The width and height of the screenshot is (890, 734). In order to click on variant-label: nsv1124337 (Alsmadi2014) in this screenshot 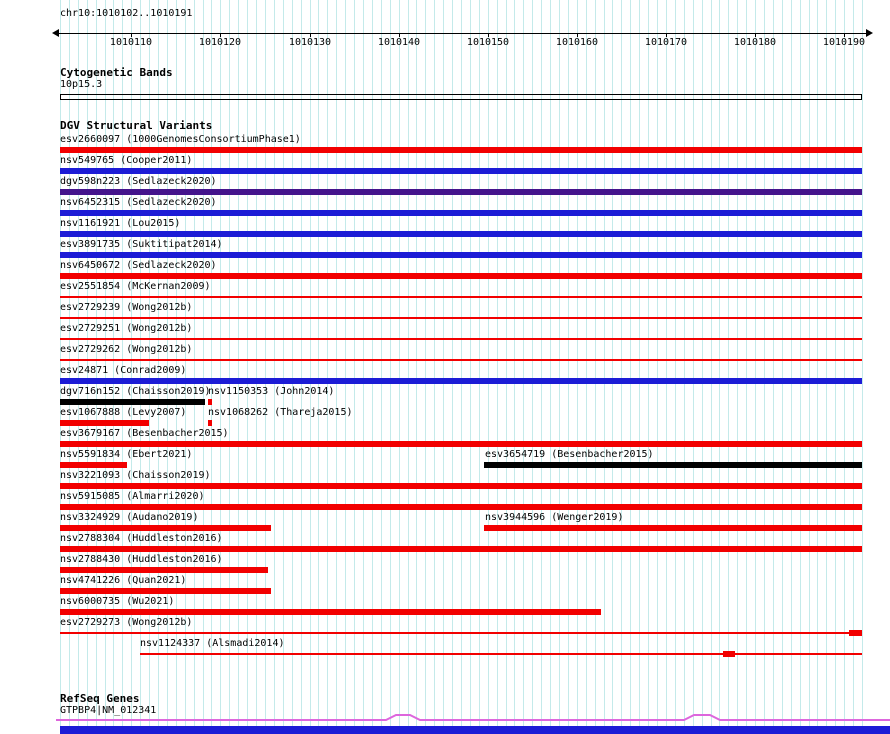, I will do `click(212, 643)`.